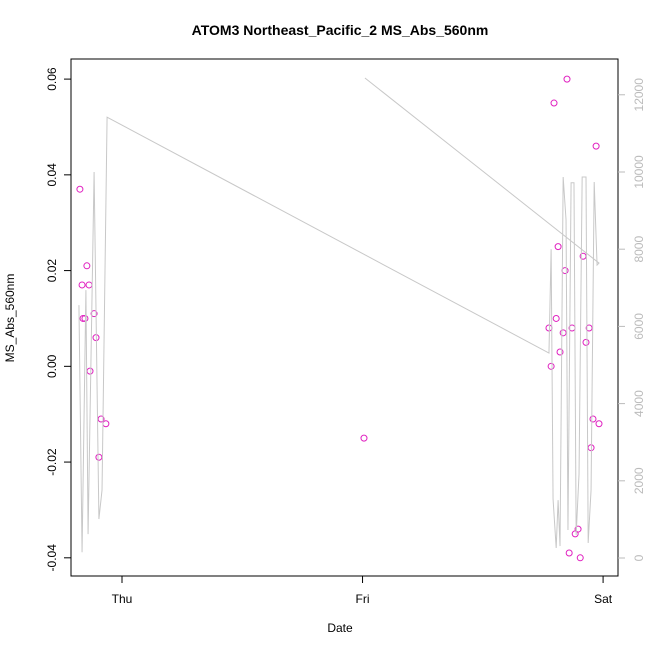 This screenshot has width=650, height=655. What do you see at coordinates (52, 366) in the screenshot?
I see `y-tick-label: 0.00` at bounding box center [52, 366].